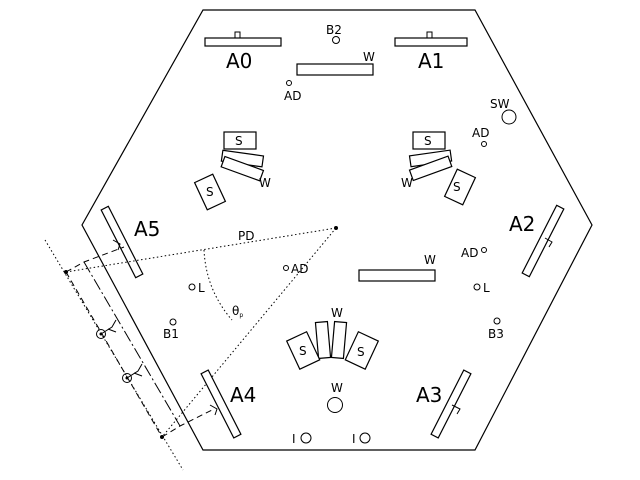  Describe the element at coordinates (430, 165) in the screenshot. I see `wall-stack-right` at that location.